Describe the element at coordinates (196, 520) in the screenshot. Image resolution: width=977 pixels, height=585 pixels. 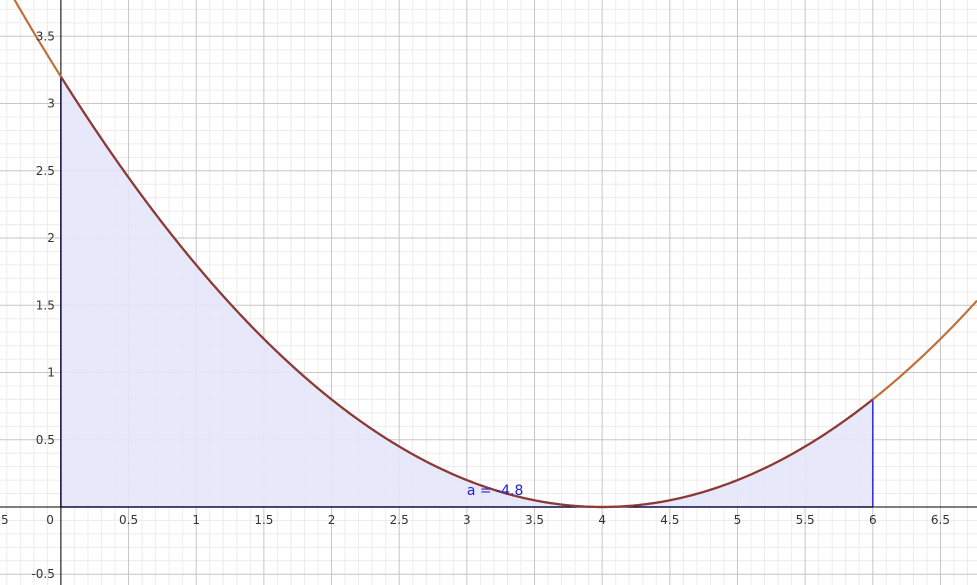
I see `x-tick-label: 1` at that location.